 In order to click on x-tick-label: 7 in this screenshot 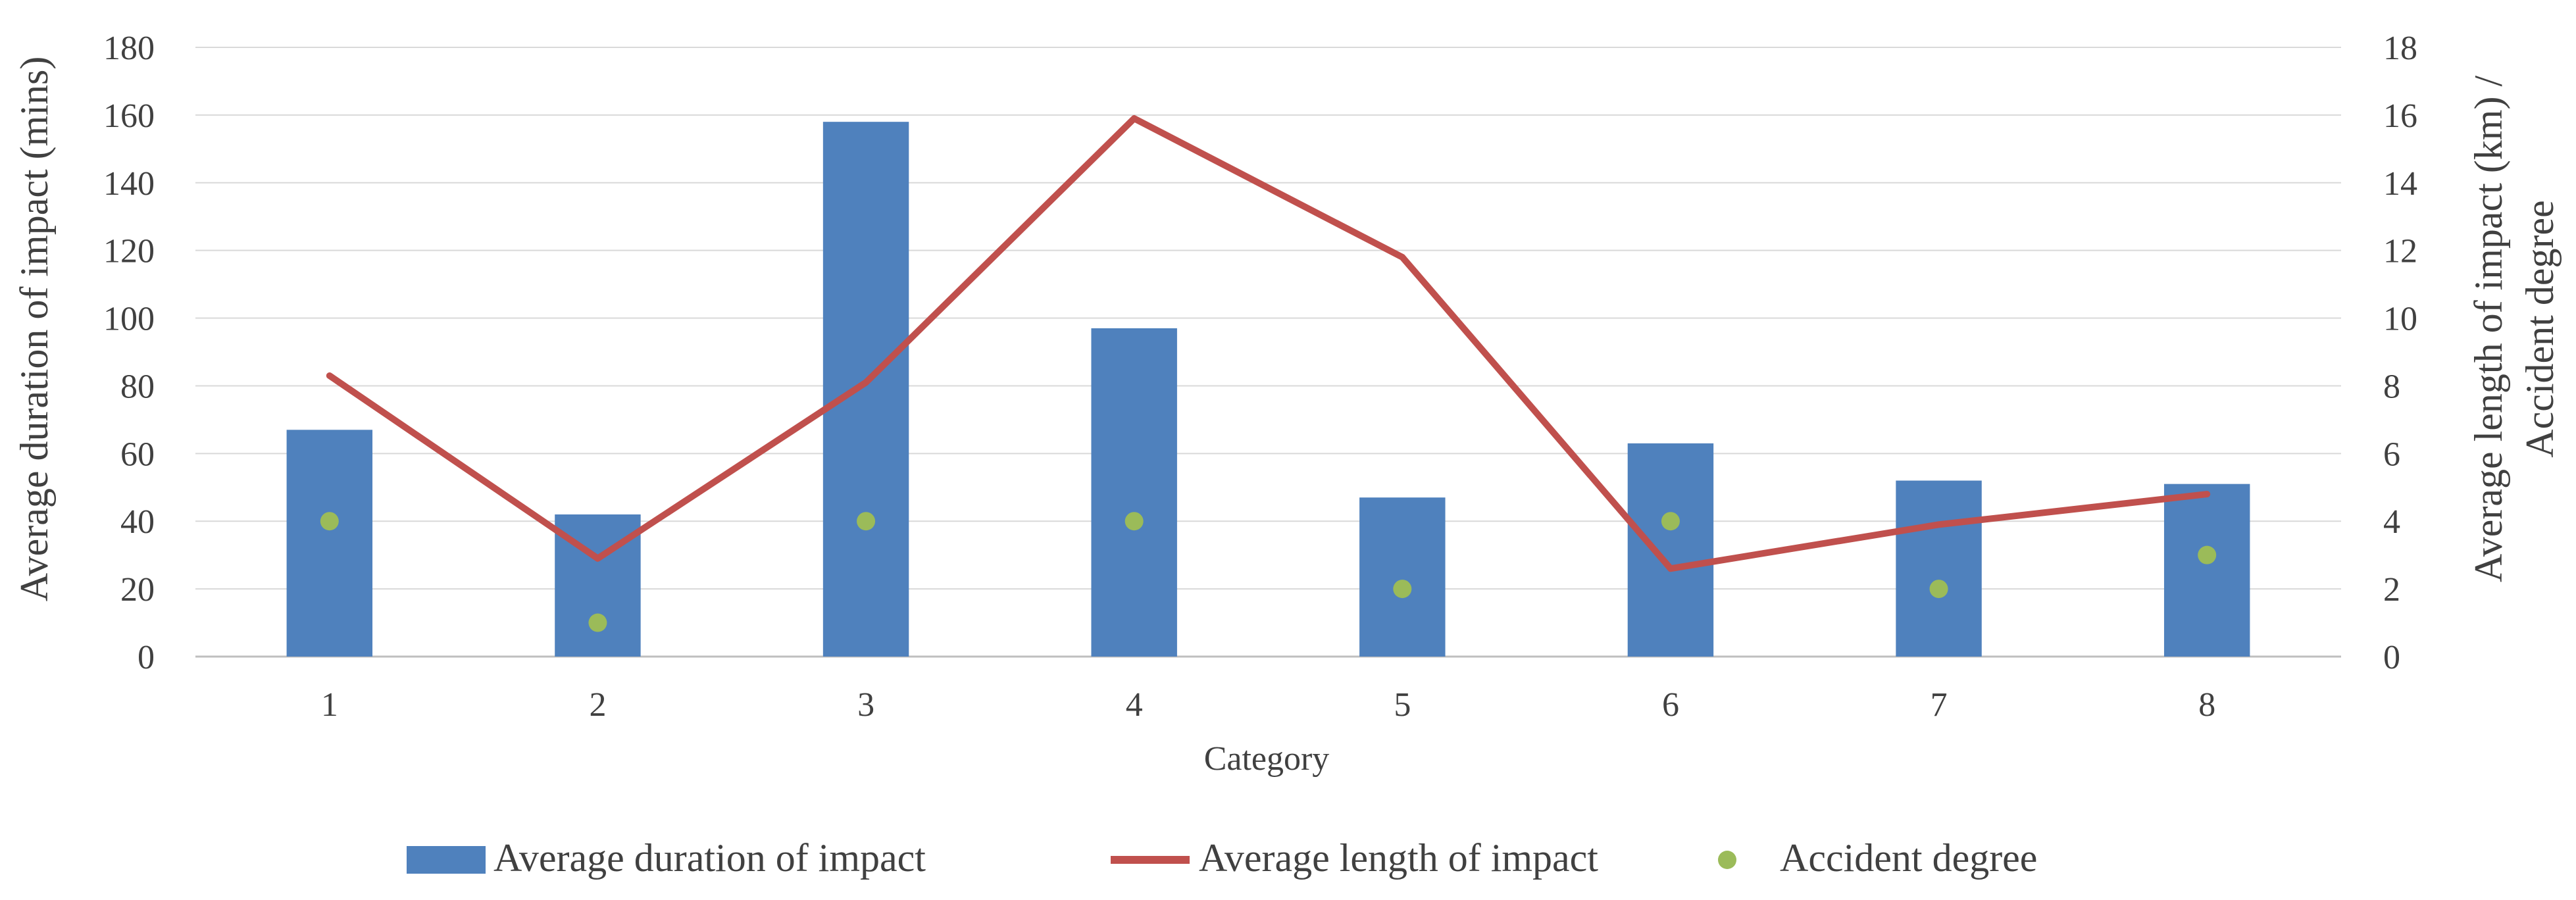, I will do `click(1939, 705)`.